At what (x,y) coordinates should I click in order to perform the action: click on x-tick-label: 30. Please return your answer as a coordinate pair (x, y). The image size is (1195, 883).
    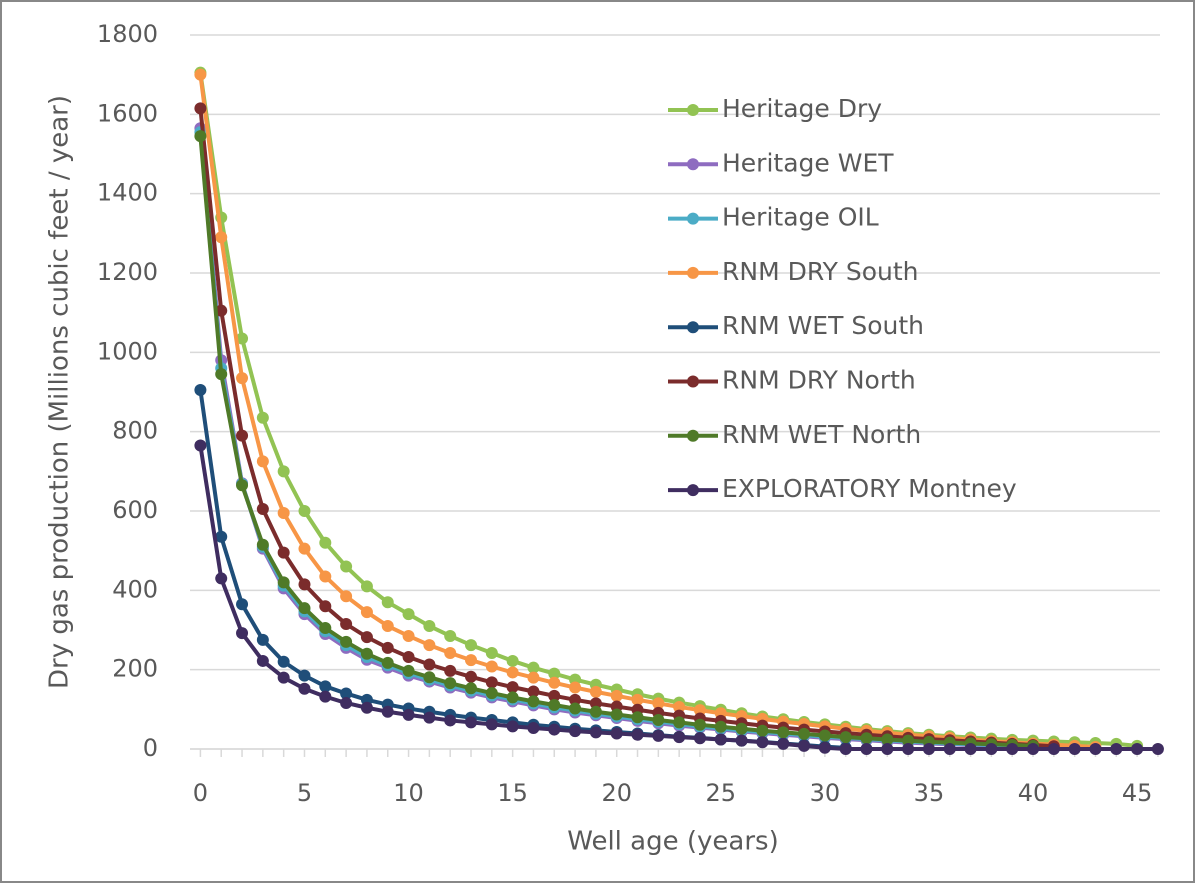
    Looking at the image, I should click on (825, 793).